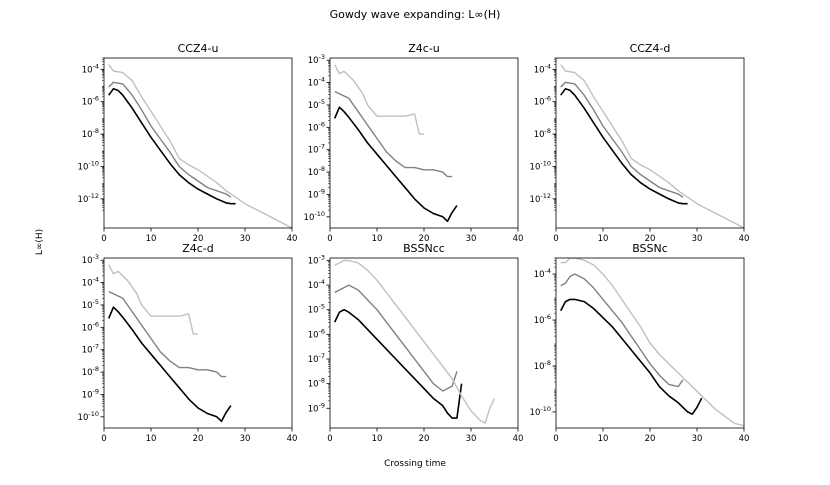 This screenshot has height=485, width=830. I want to click on figure-title: Gowdy wave expanding: L∞(H), so click(415, 14).